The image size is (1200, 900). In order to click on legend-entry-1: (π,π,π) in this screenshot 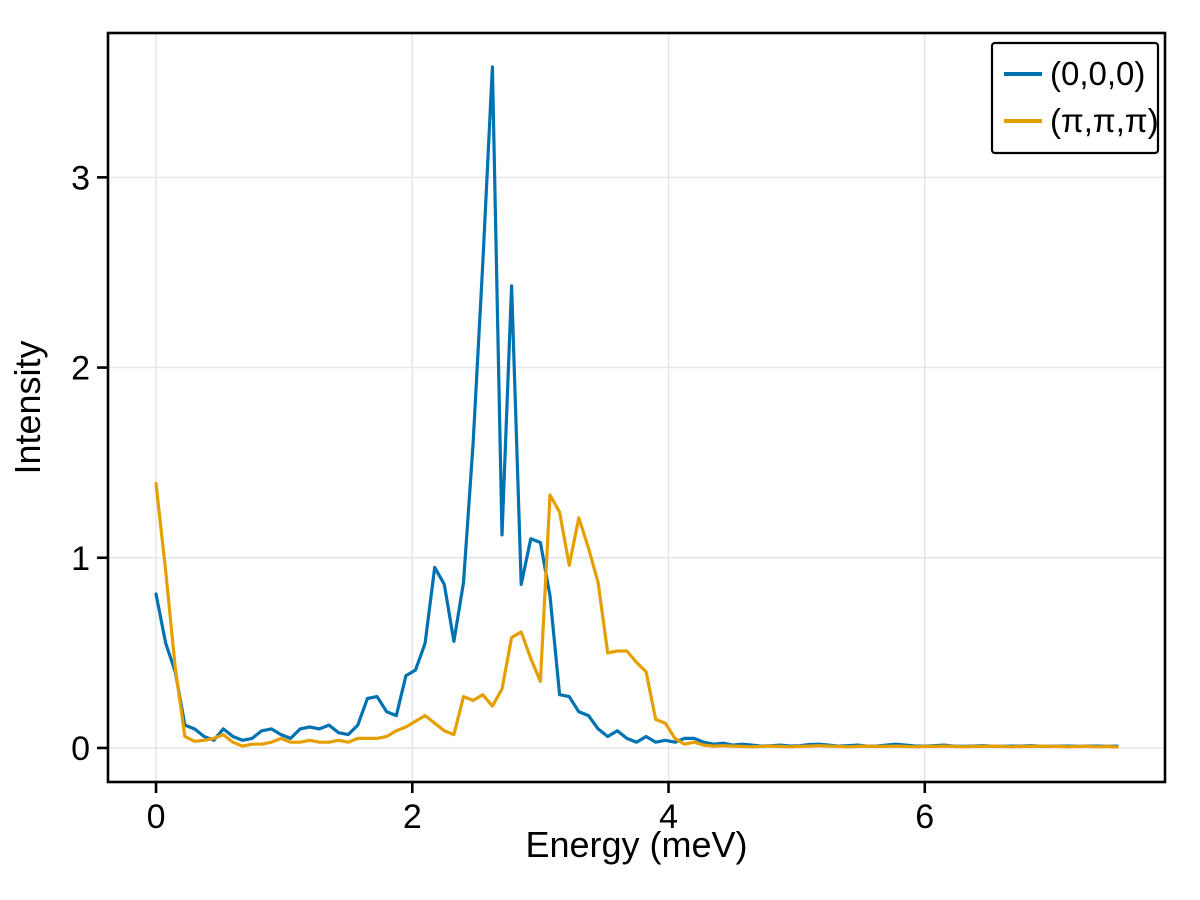, I will do `click(1081, 120)`.